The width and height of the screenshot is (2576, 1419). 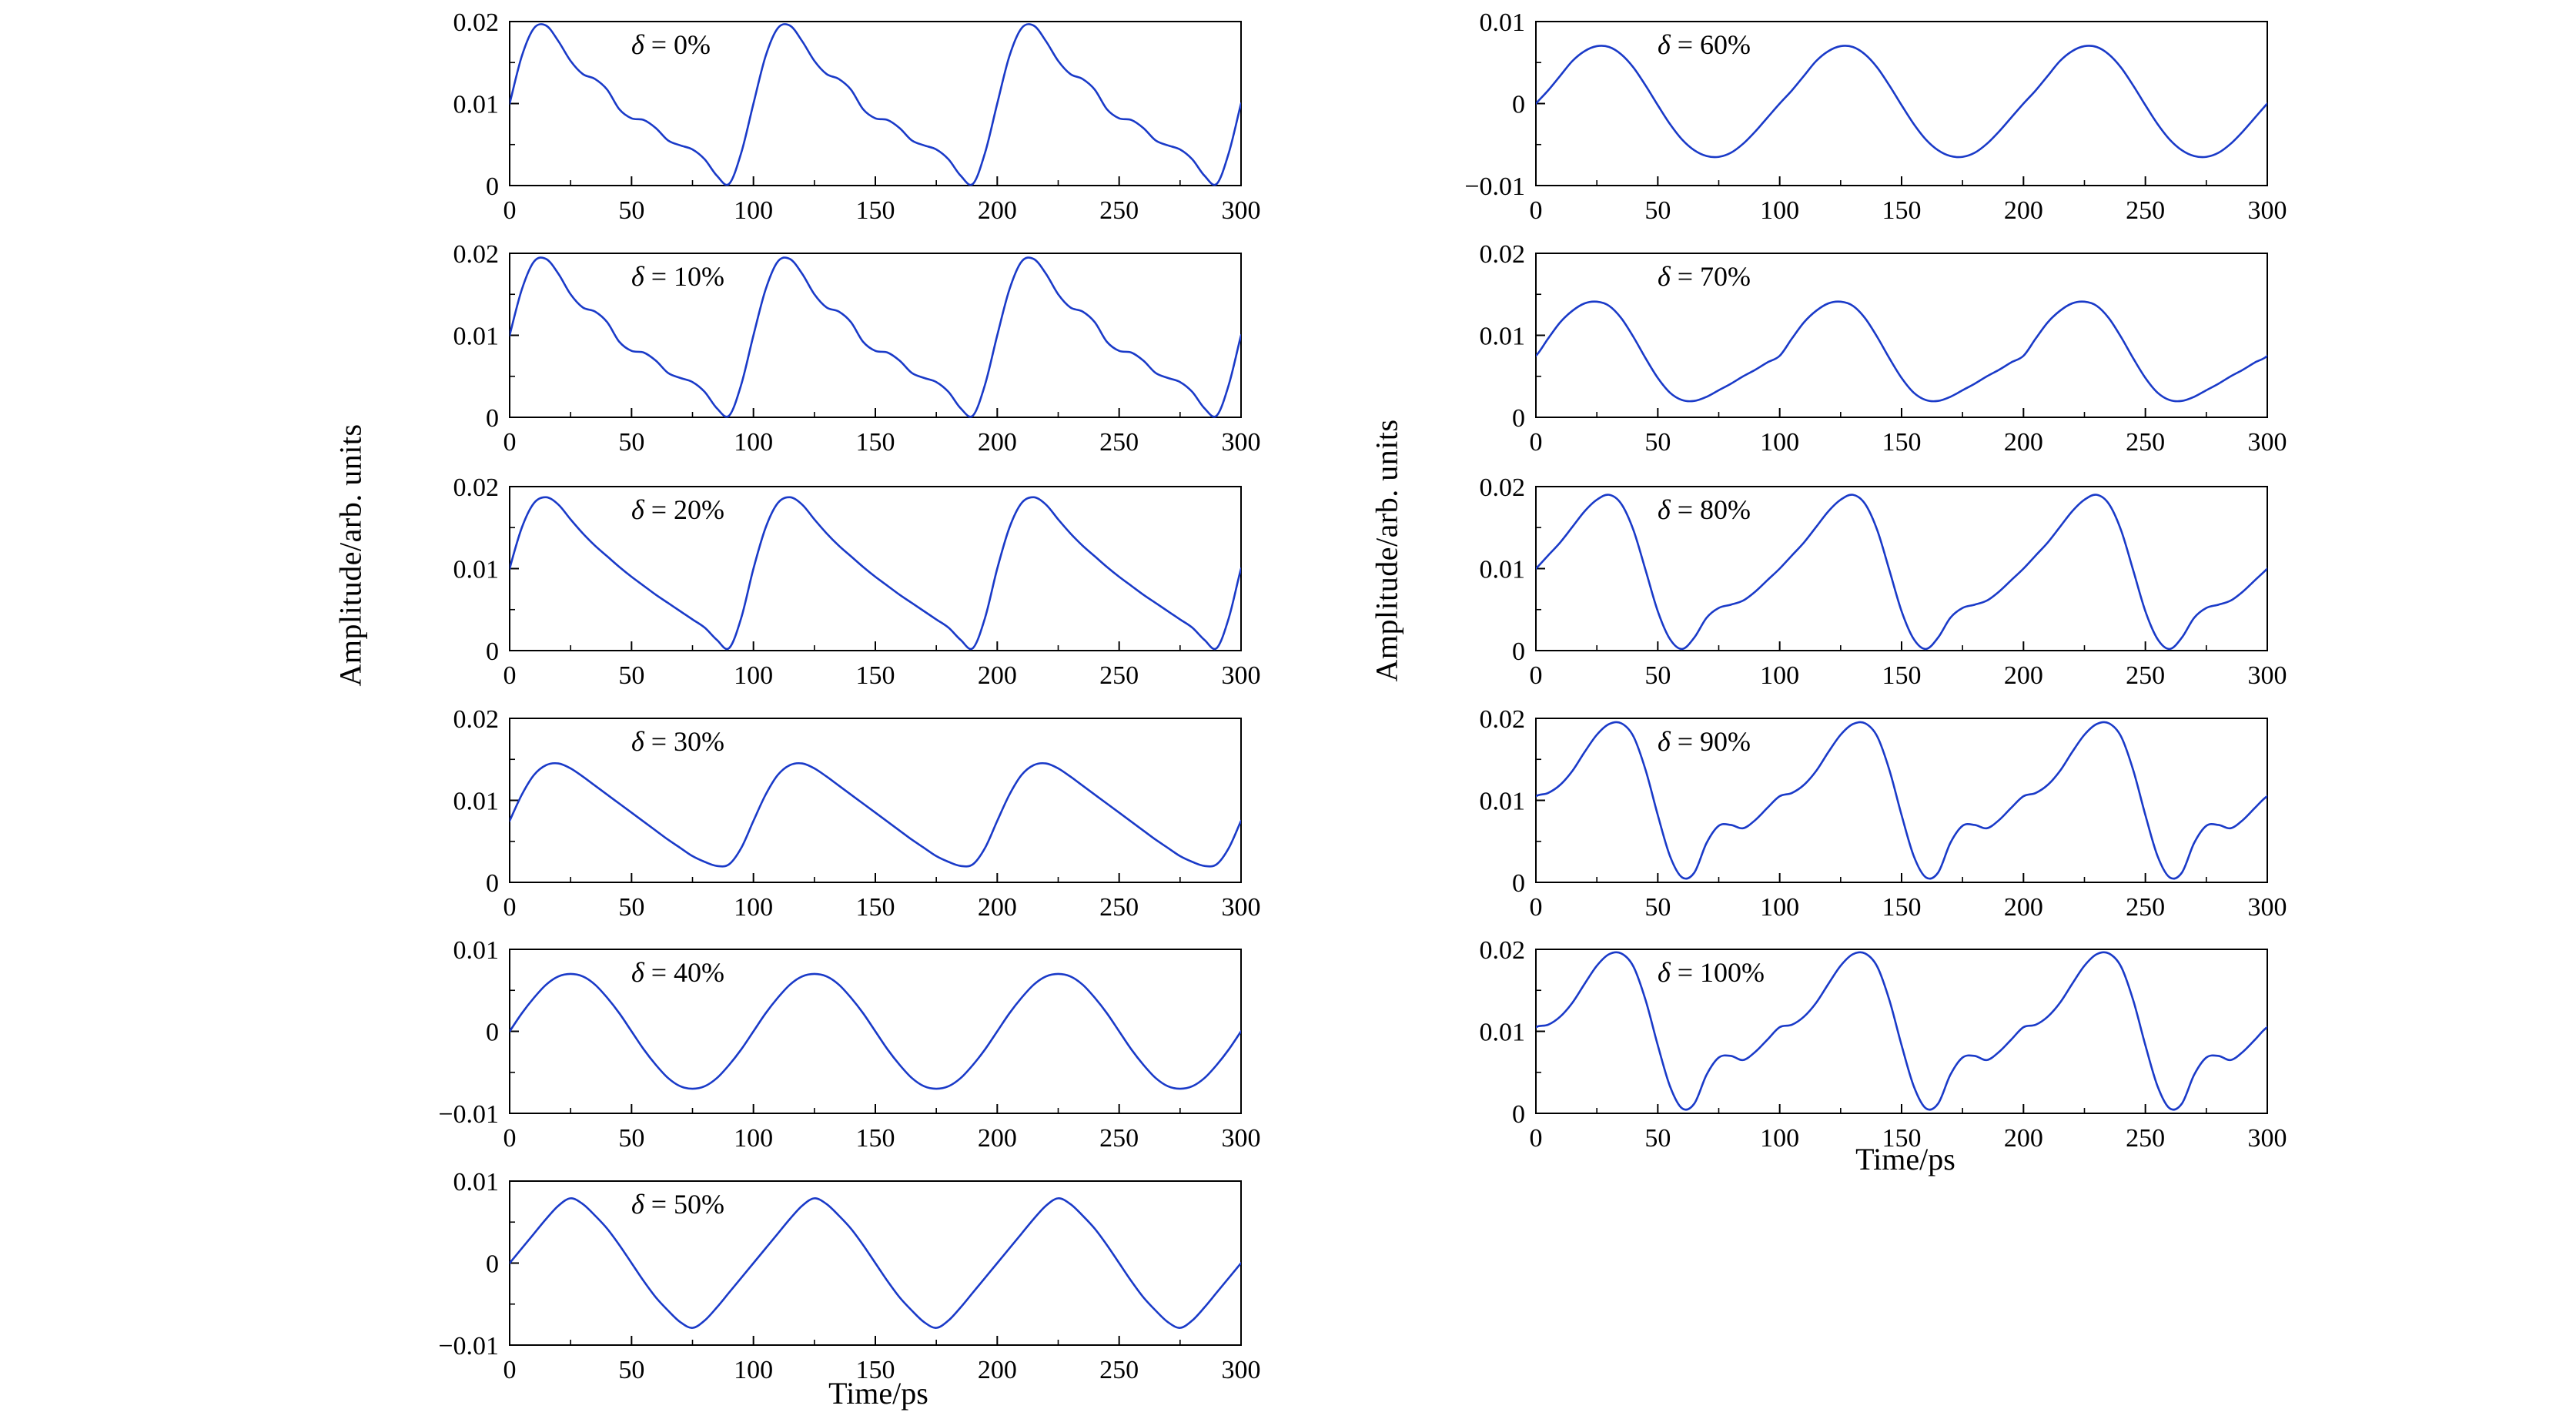 What do you see at coordinates (1705, 44) in the screenshot?
I see `delta-label: δ = 60%` at bounding box center [1705, 44].